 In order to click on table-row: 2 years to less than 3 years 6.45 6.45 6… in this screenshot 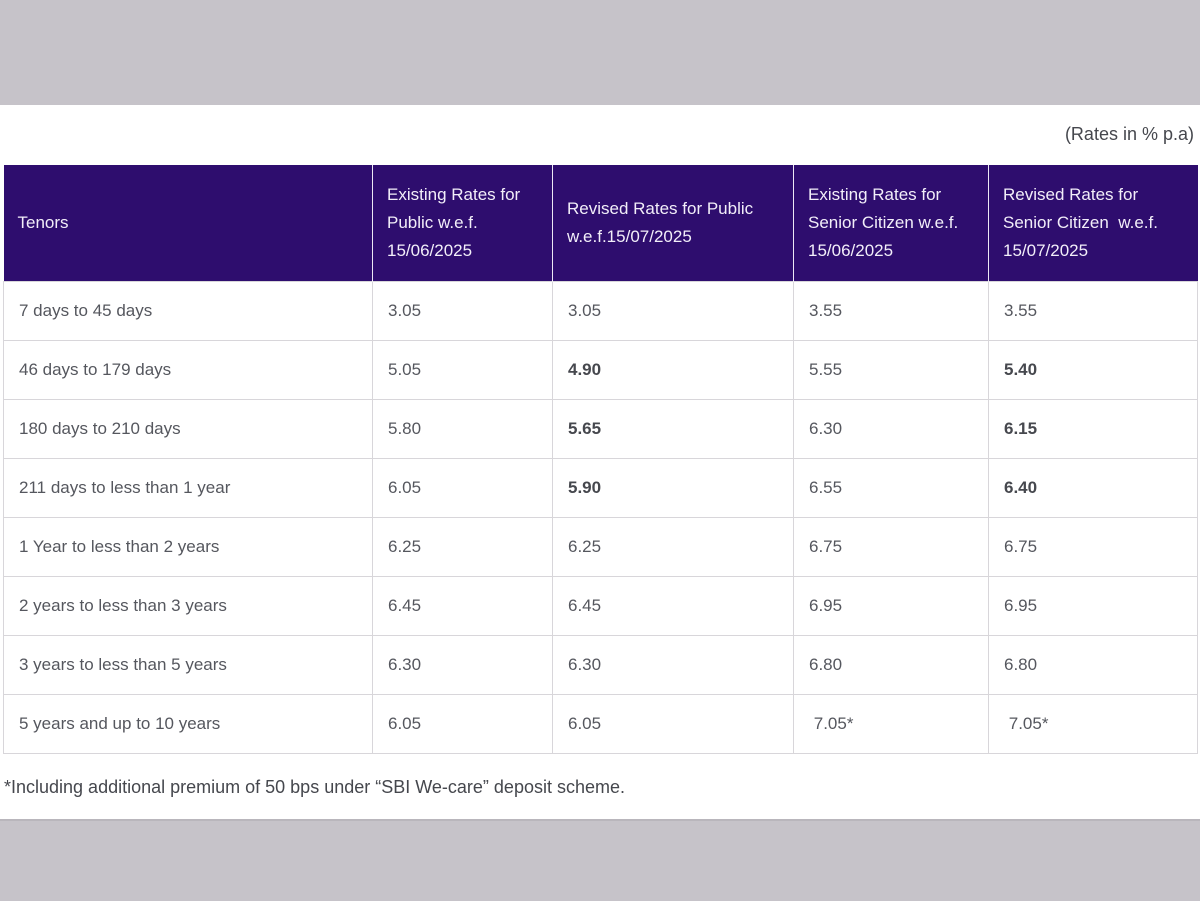, I will do `click(600, 605)`.